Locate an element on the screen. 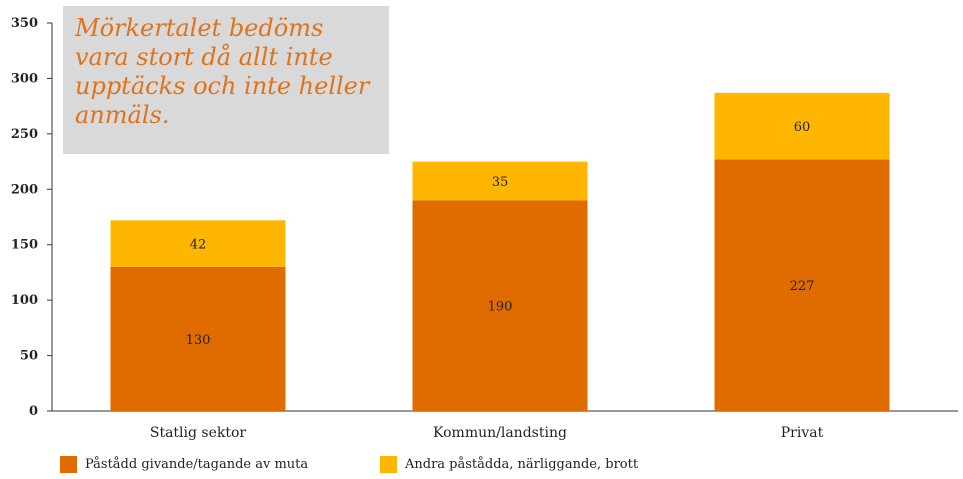  annotation-line: vara stort då allt inte is located at coordinates (204, 57).